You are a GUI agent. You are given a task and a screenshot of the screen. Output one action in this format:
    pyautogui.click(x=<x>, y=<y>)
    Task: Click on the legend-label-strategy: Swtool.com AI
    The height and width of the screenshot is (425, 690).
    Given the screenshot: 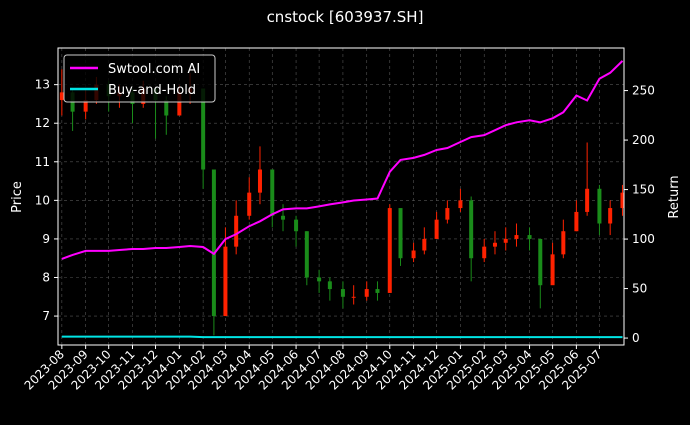 What is the action you would take?
    pyautogui.click(x=154, y=69)
    